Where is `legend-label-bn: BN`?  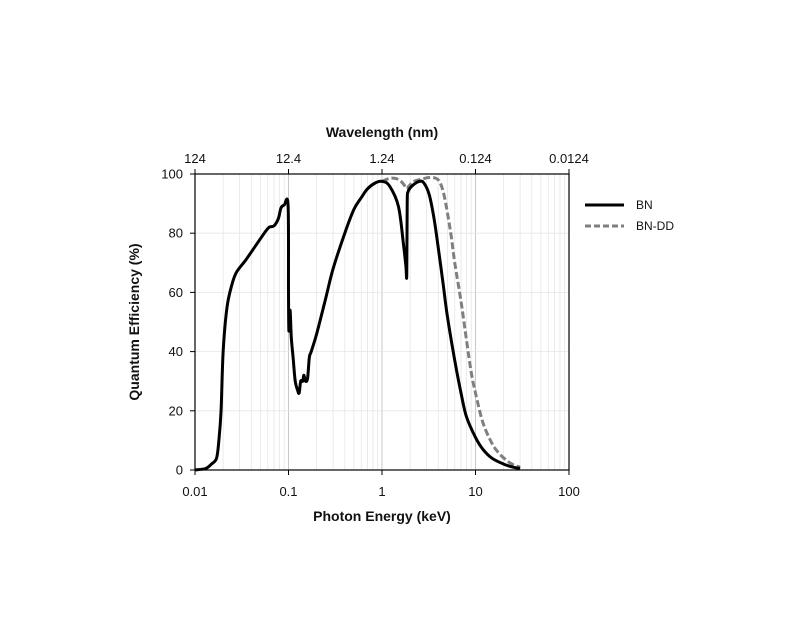 legend-label-bn: BN is located at coordinates (644, 205).